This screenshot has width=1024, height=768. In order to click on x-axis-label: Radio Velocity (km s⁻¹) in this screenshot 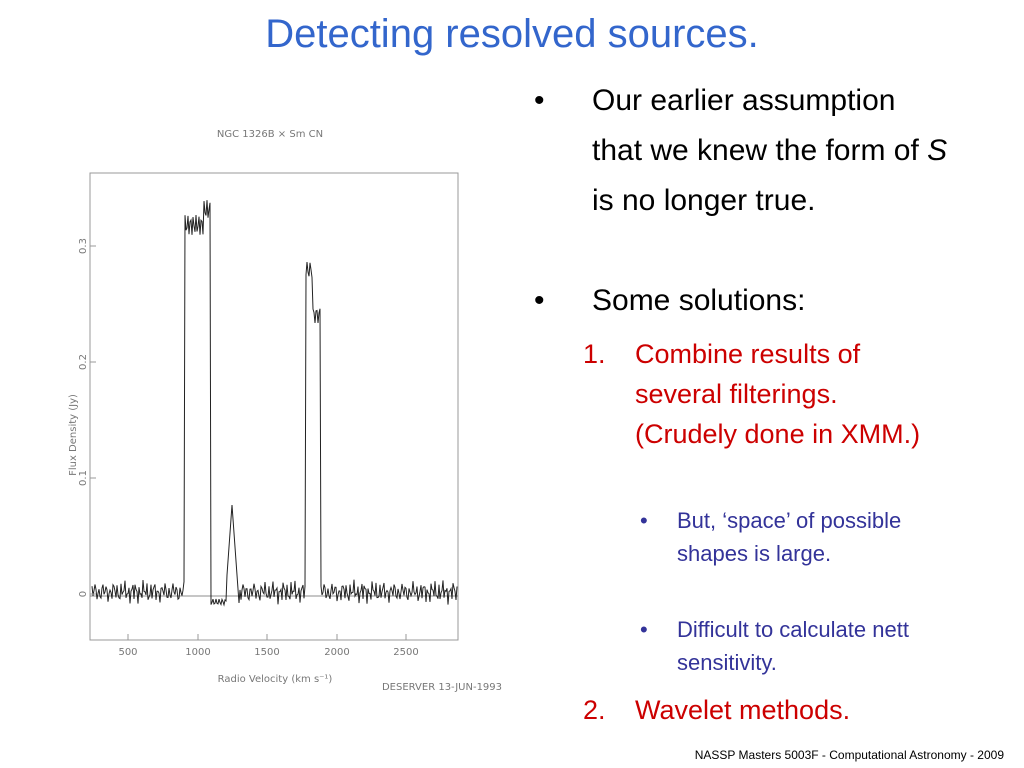, I will do `click(275, 679)`.